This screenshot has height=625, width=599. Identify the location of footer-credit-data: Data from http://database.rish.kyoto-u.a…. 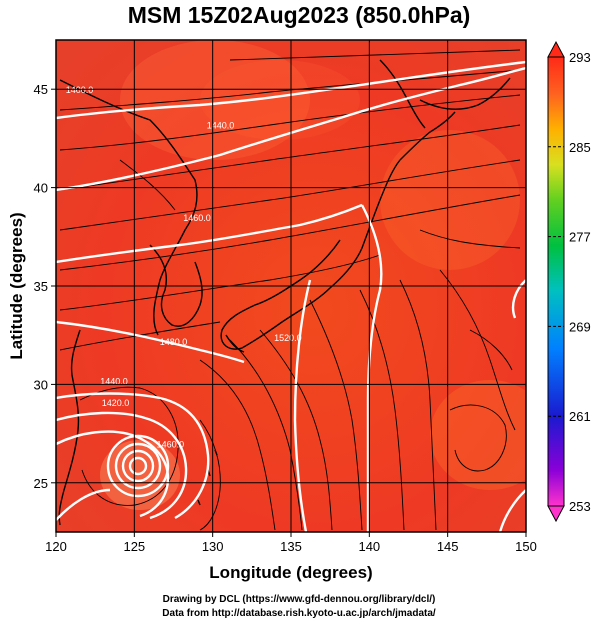
(299, 613).